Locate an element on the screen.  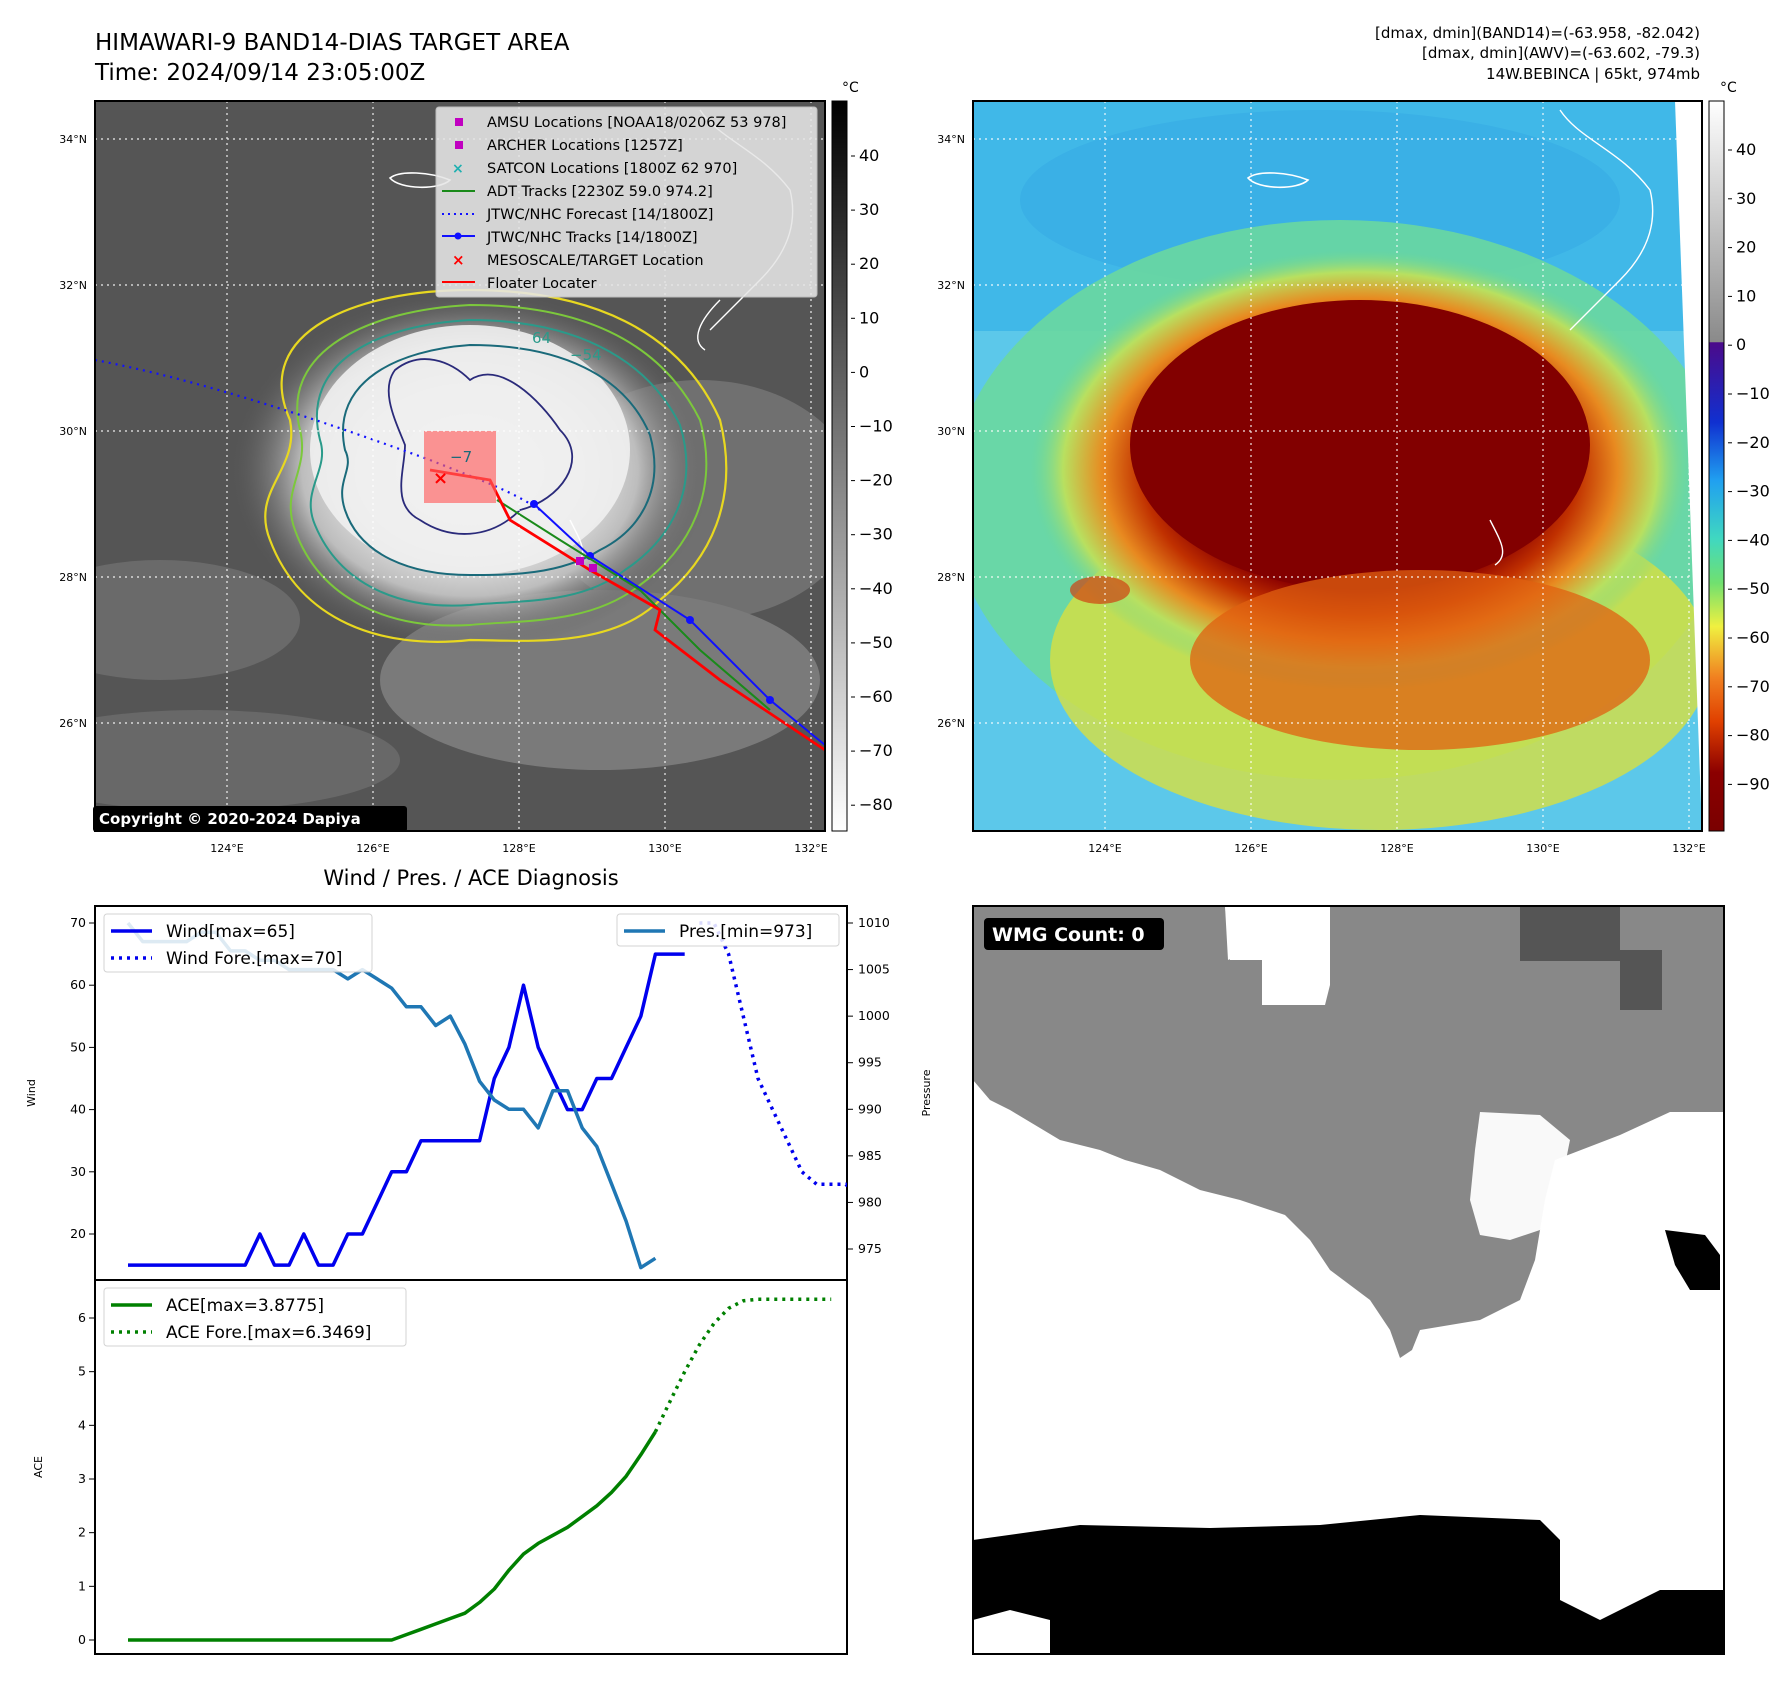
legend-wind-fore: Wind Fore.[max=70] is located at coordinates (254, 959).